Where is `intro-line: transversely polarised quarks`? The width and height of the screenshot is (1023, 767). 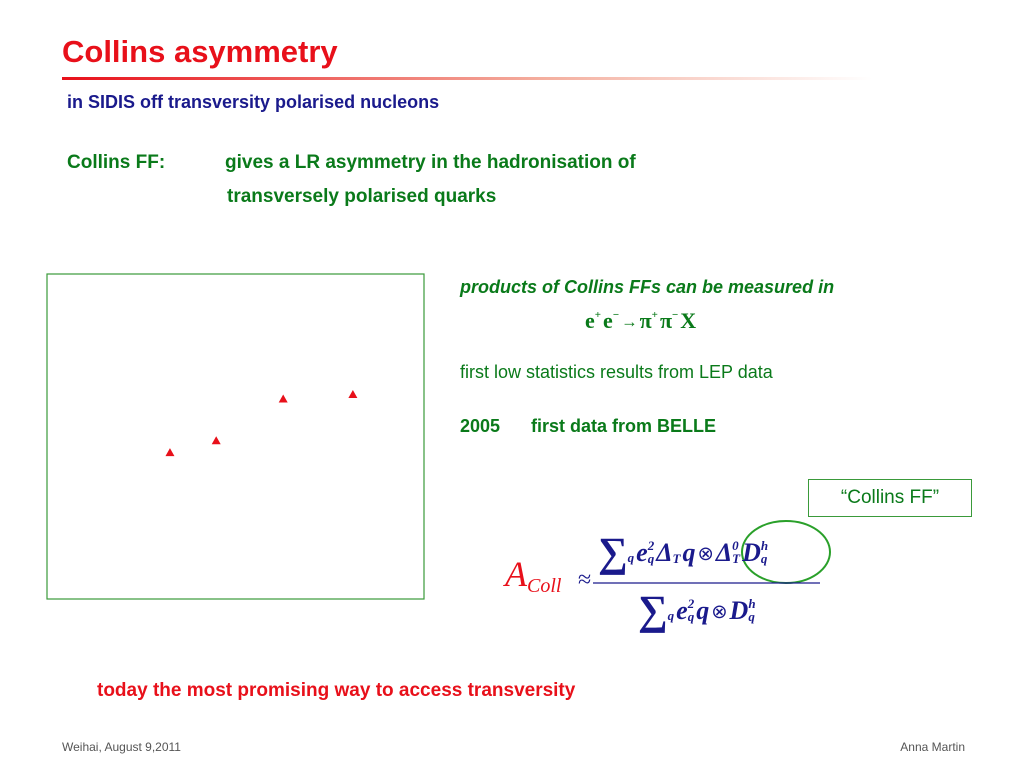
intro-line: transversely polarised quarks is located at coordinates (362, 196).